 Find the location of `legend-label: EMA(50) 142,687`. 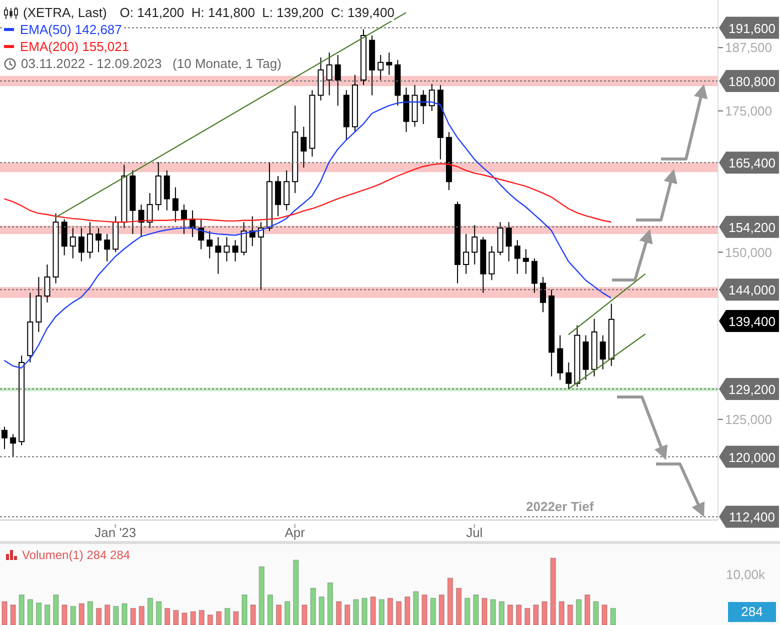

legend-label: EMA(50) 142,687 is located at coordinates (71, 29).